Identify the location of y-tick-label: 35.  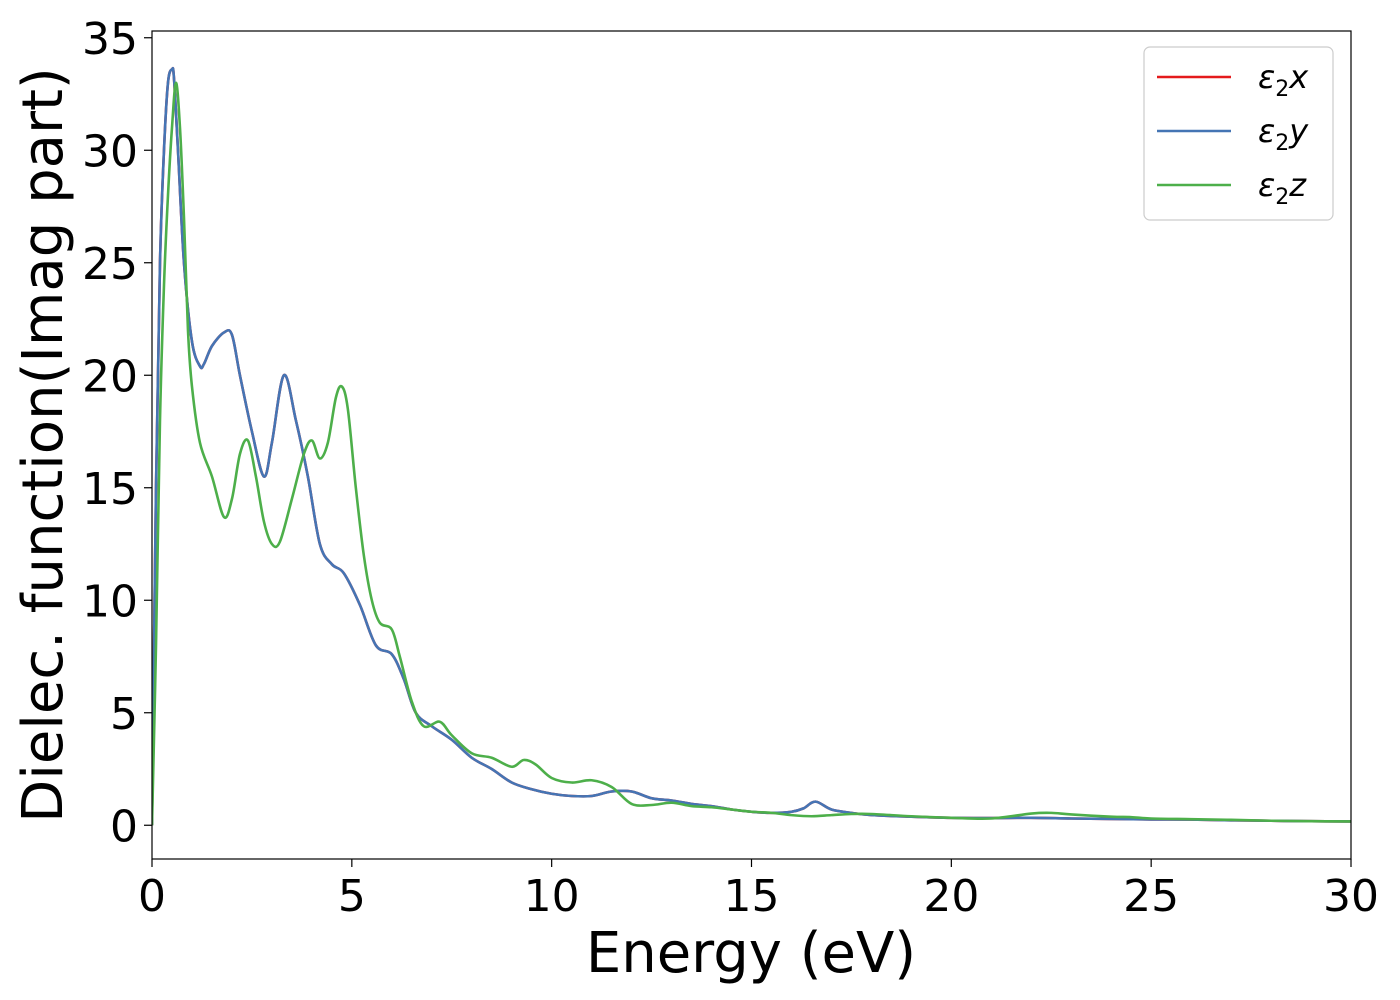
(110, 39).